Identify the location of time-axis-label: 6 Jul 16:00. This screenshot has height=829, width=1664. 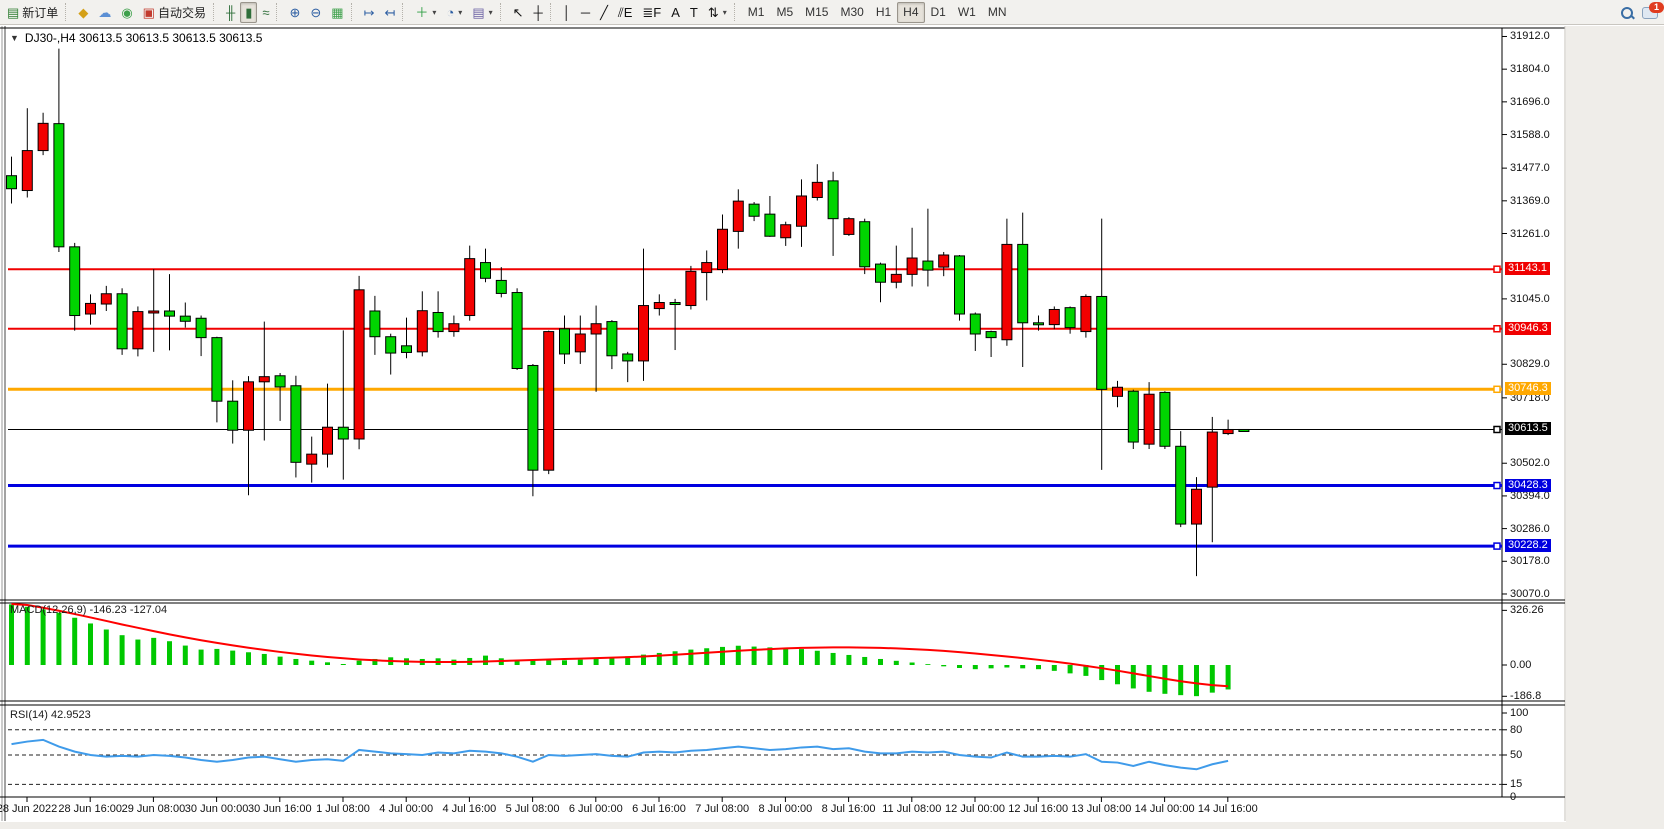
(659, 809).